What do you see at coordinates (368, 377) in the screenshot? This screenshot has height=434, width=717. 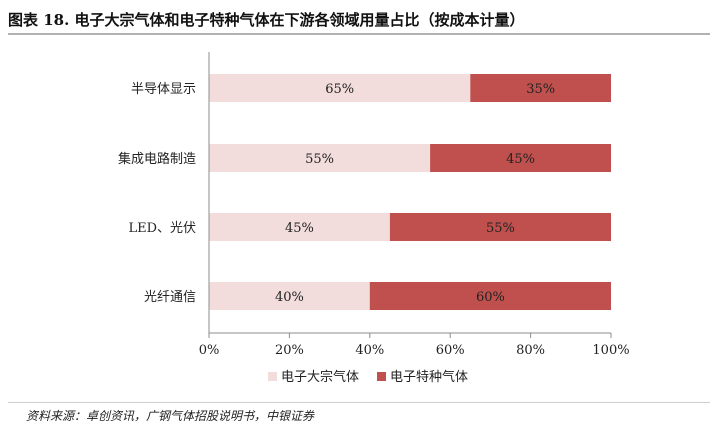 I see `legend: 电子大宗气体 电子特种气体` at bounding box center [368, 377].